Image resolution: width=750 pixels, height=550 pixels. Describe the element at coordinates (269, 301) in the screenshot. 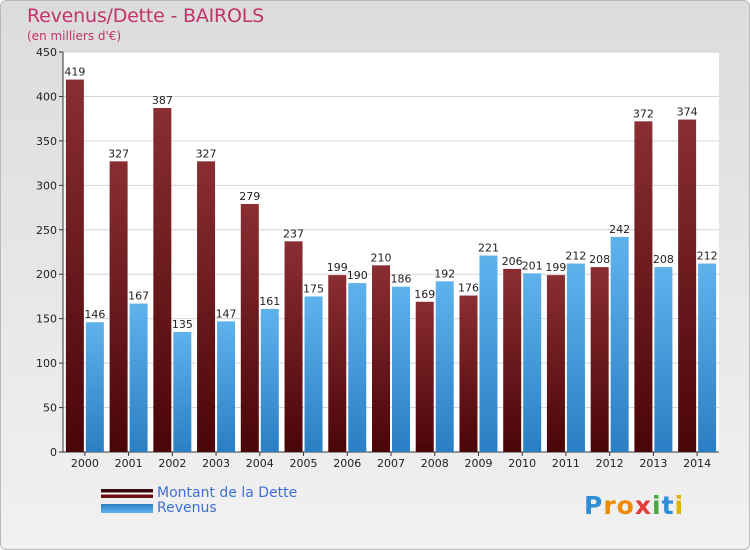

I see `data-label-revenus: 161` at that location.